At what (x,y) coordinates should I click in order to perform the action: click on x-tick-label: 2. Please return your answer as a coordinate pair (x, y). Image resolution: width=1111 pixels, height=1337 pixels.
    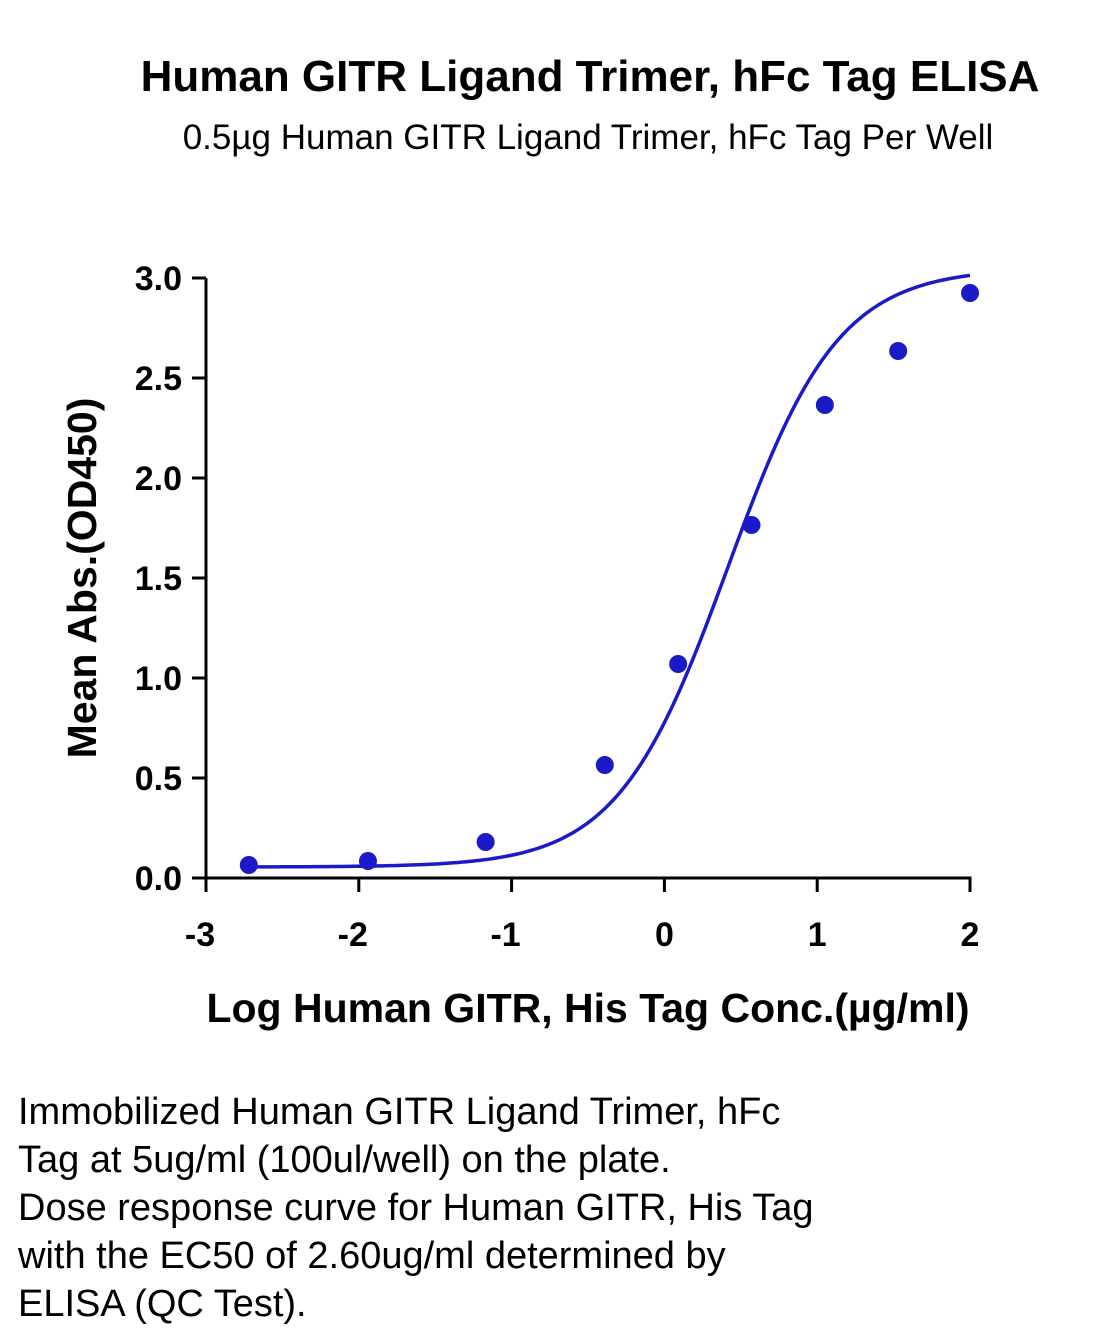
    Looking at the image, I should click on (970, 935).